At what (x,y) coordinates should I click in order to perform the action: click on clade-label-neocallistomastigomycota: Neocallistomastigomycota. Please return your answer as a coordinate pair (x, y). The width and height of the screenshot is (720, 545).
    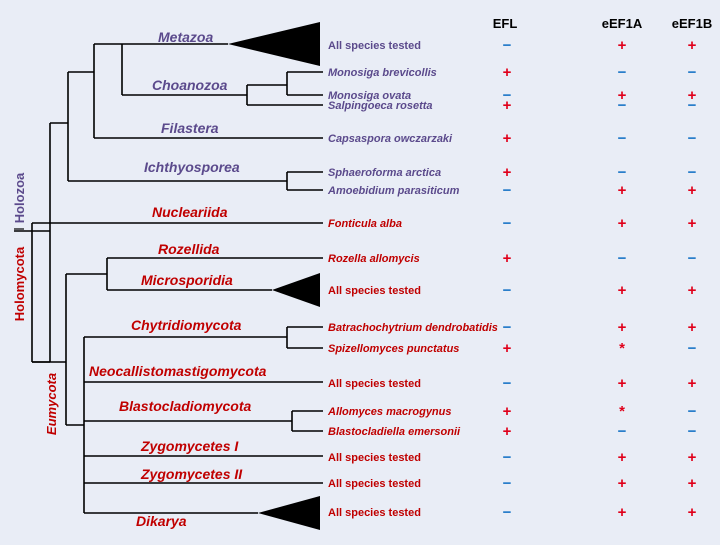
    Looking at the image, I should click on (178, 371).